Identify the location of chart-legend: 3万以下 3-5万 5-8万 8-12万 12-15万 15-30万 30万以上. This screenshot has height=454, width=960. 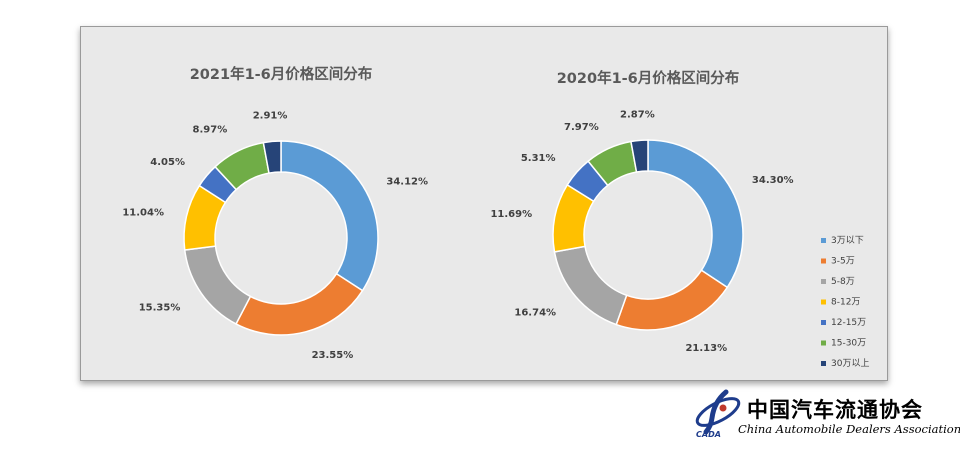
(845, 302).